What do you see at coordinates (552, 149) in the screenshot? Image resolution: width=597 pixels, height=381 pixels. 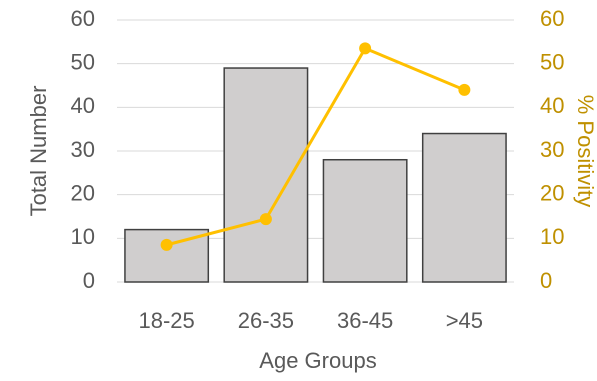 I see `y2-tick-label: 30` at bounding box center [552, 149].